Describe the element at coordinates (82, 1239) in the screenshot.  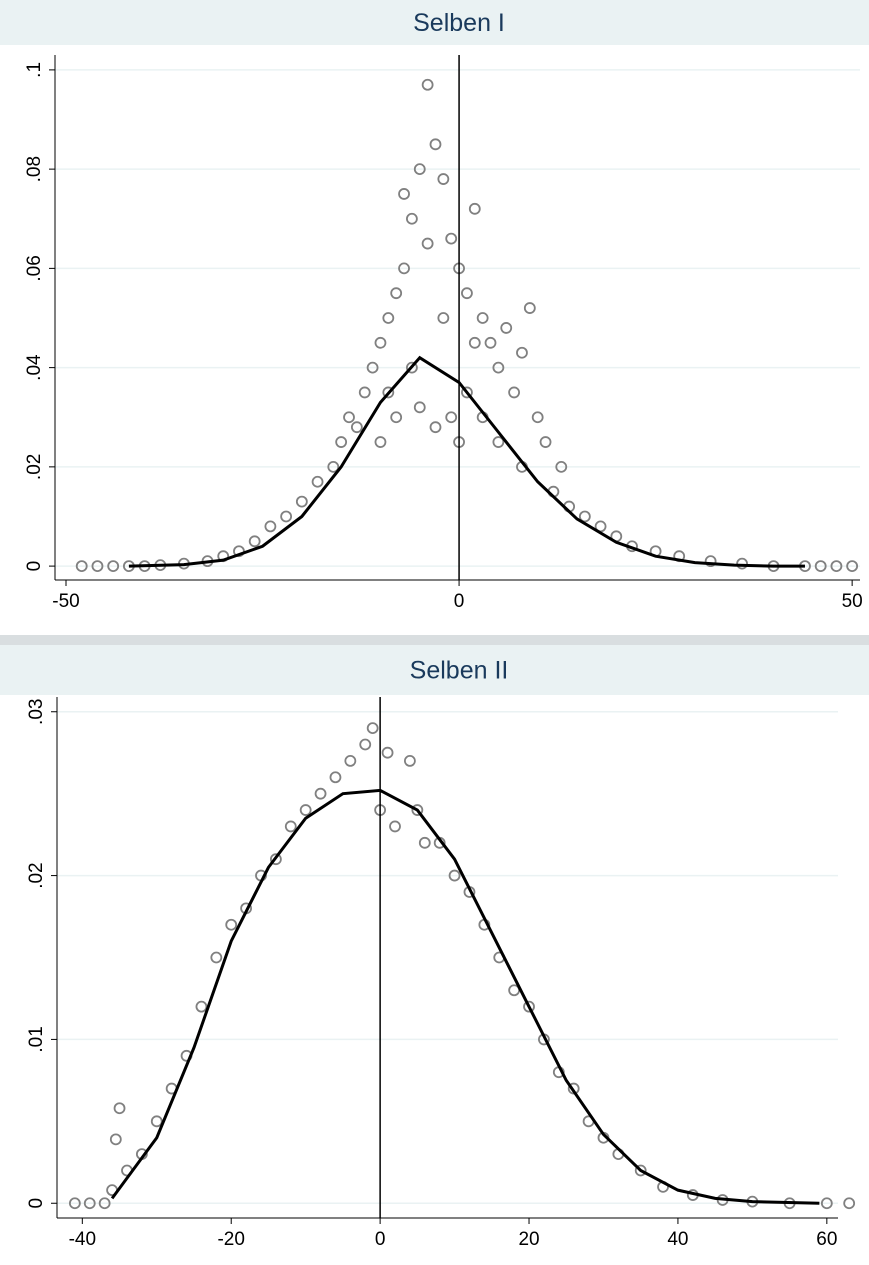
I see `x-tick-label: -40` at that location.